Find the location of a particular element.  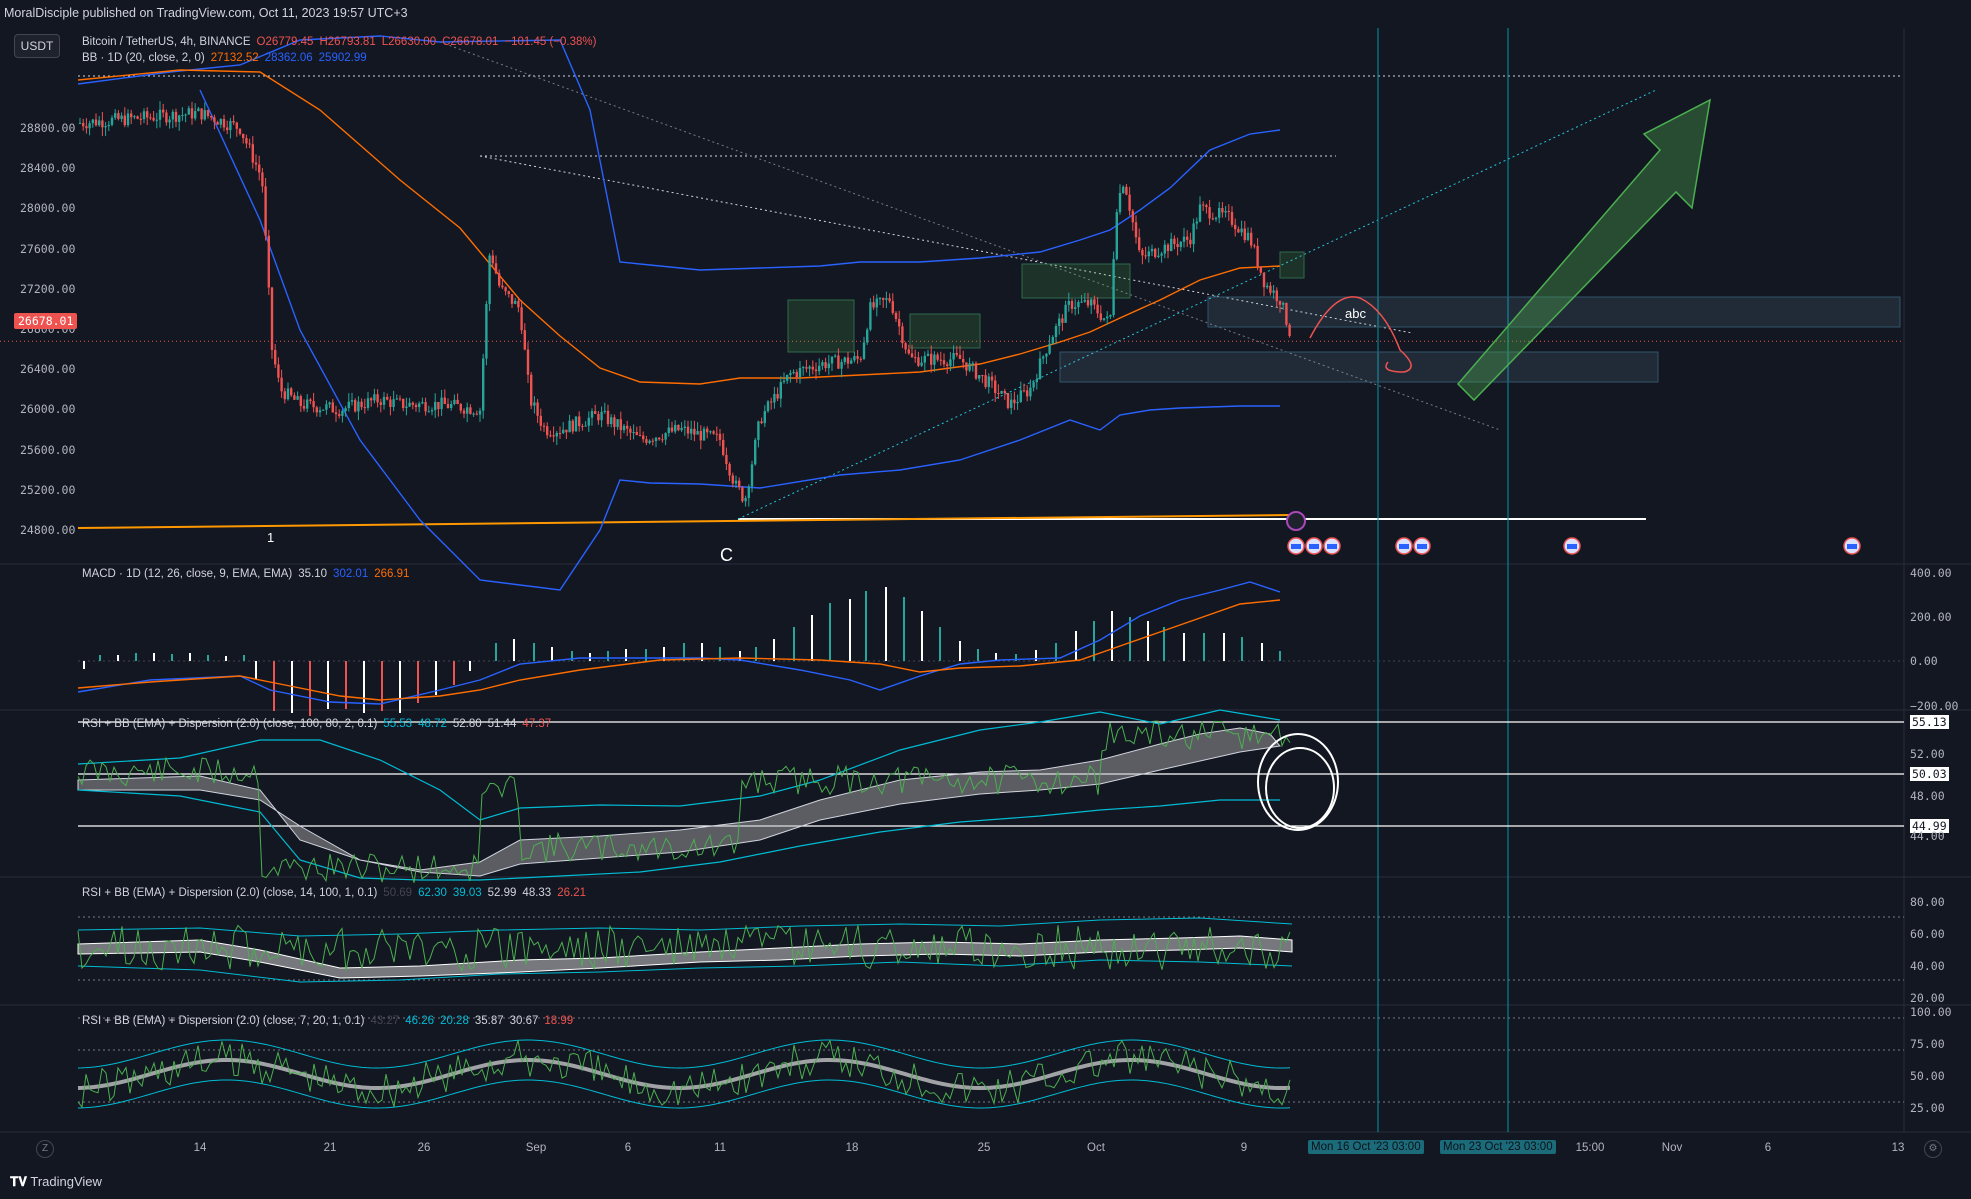

wave-c-label: C is located at coordinates (726, 555).